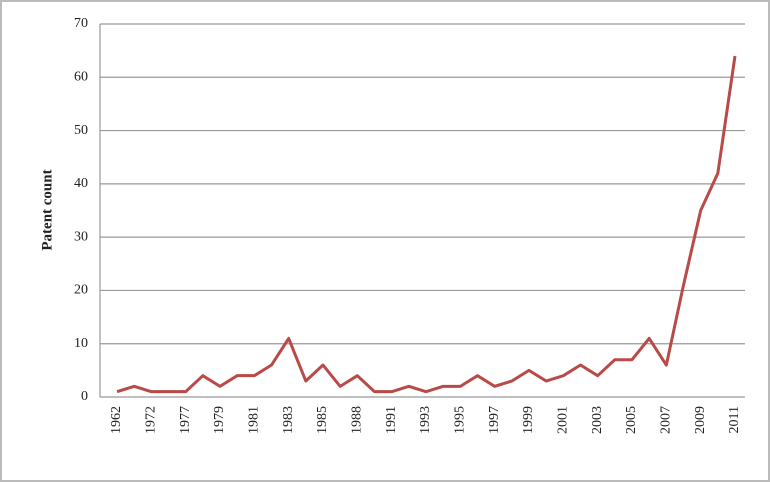 Image resolution: width=770 pixels, height=482 pixels. What do you see at coordinates (81, 23) in the screenshot?
I see `y-tick-label: 70` at bounding box center [81, 23].